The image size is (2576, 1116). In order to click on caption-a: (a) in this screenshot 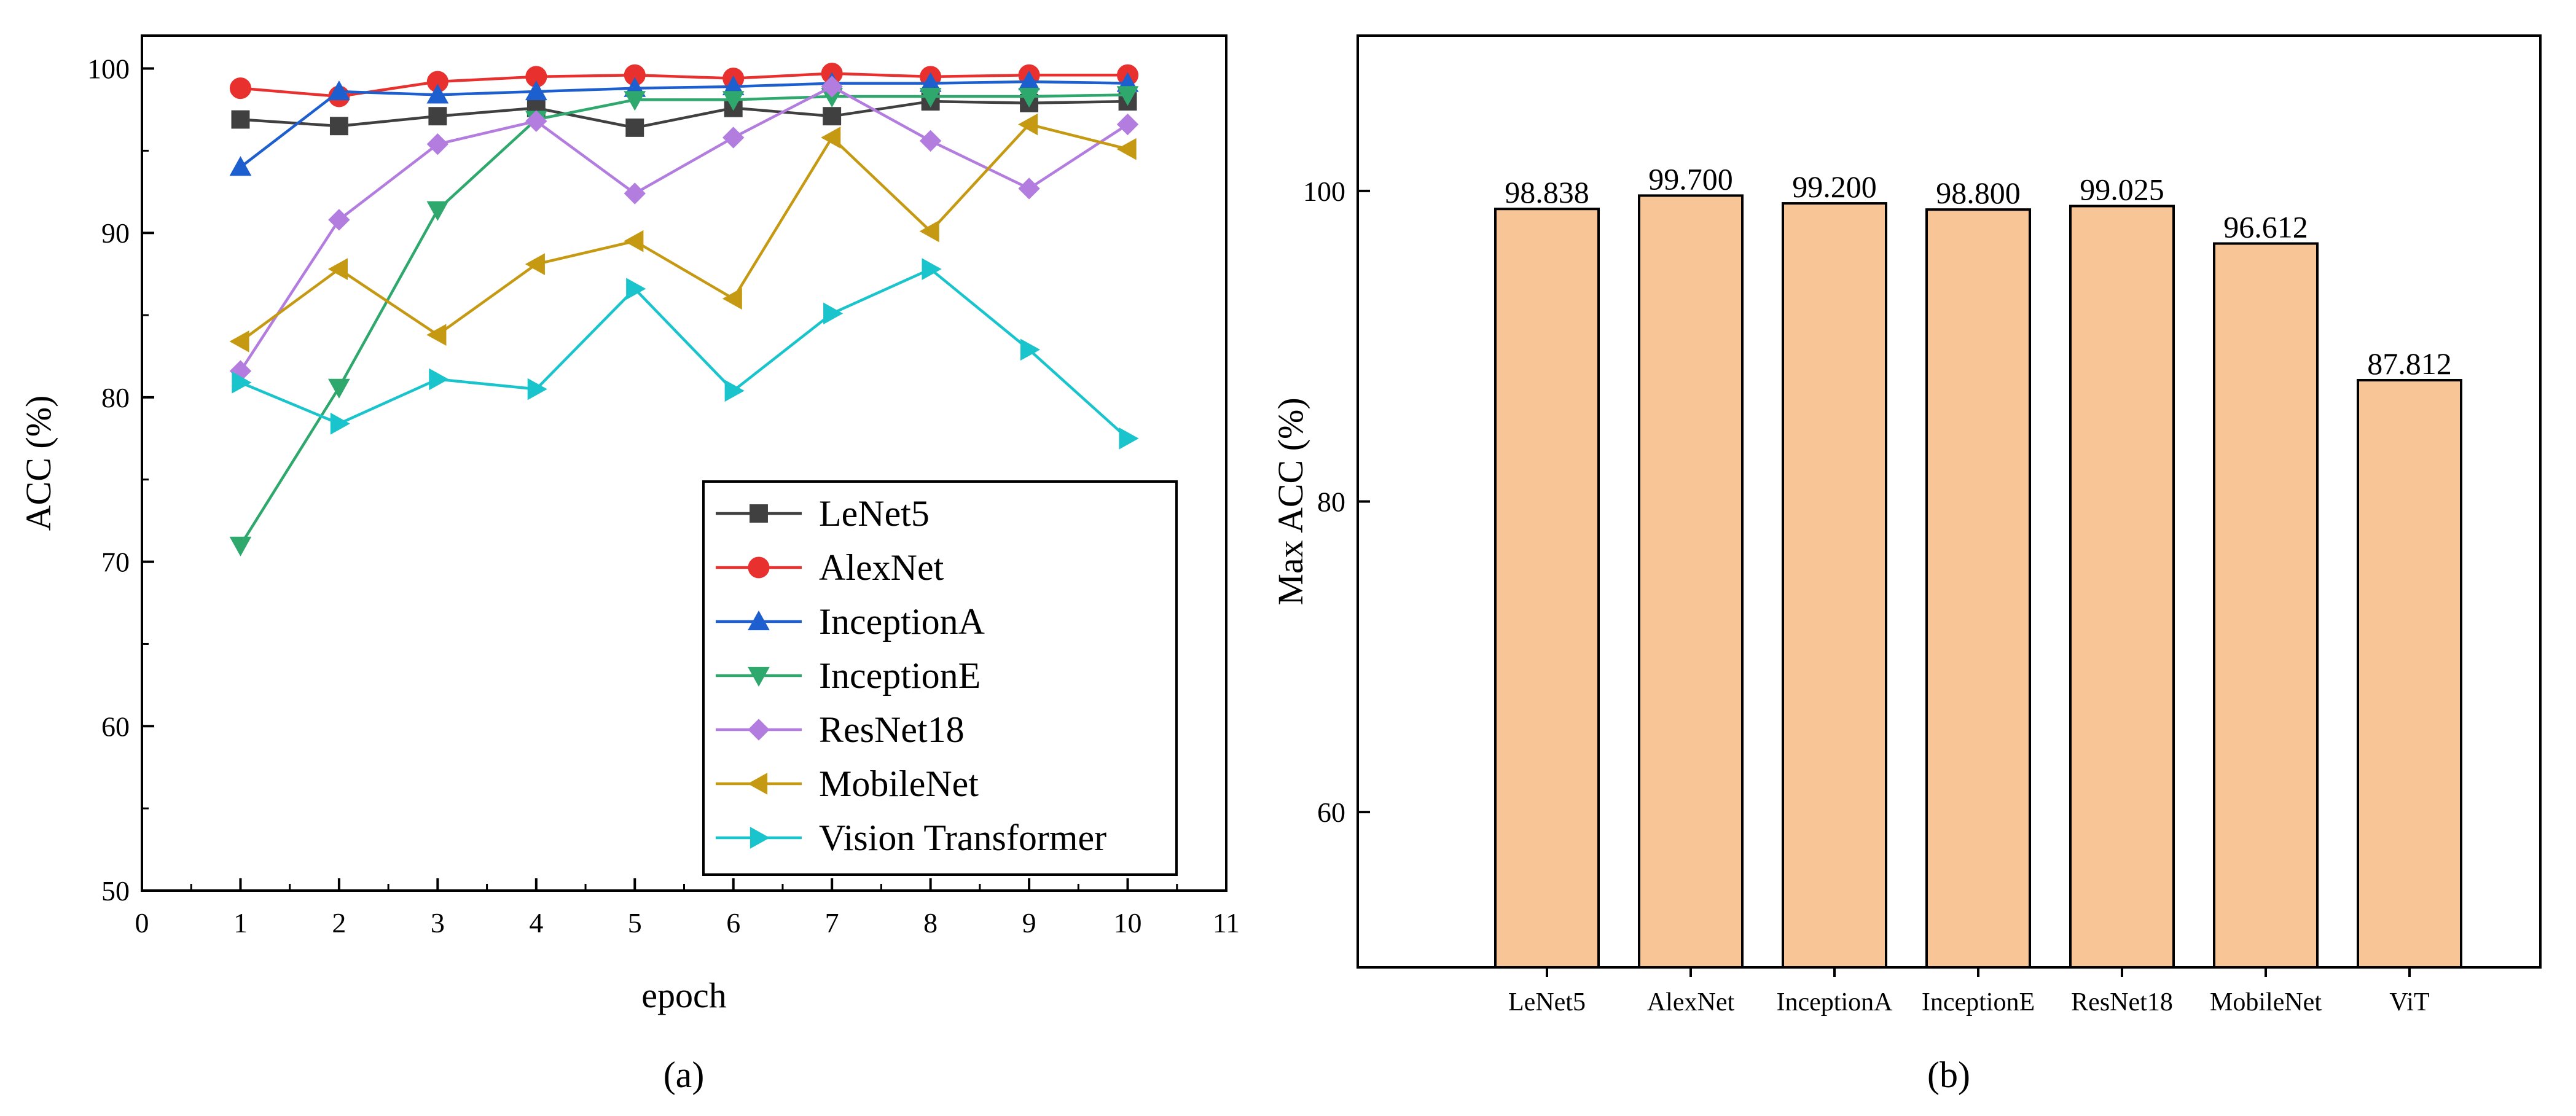, I will do `click(685, 1075)`.